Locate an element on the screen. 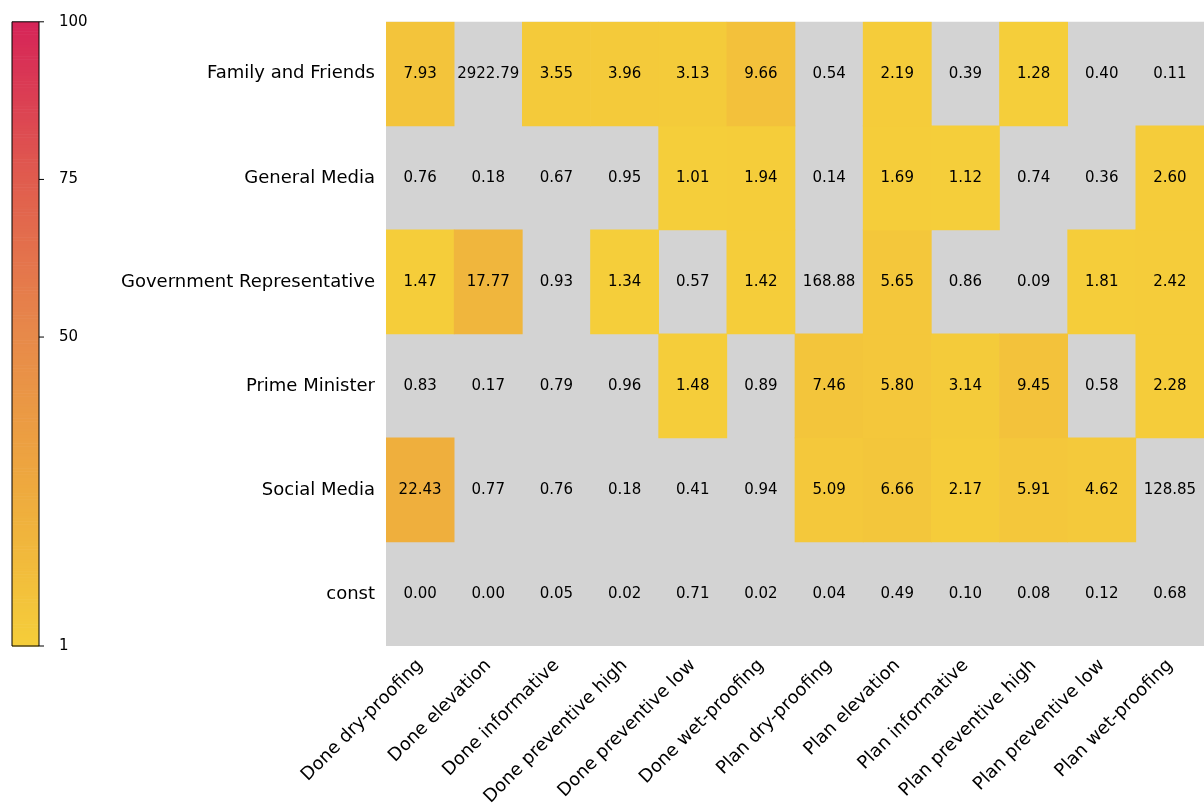 Image resolution: width=1204 pixels, height=805 pixels. y-tick-label: General Media is located at coordinates (309, 176).